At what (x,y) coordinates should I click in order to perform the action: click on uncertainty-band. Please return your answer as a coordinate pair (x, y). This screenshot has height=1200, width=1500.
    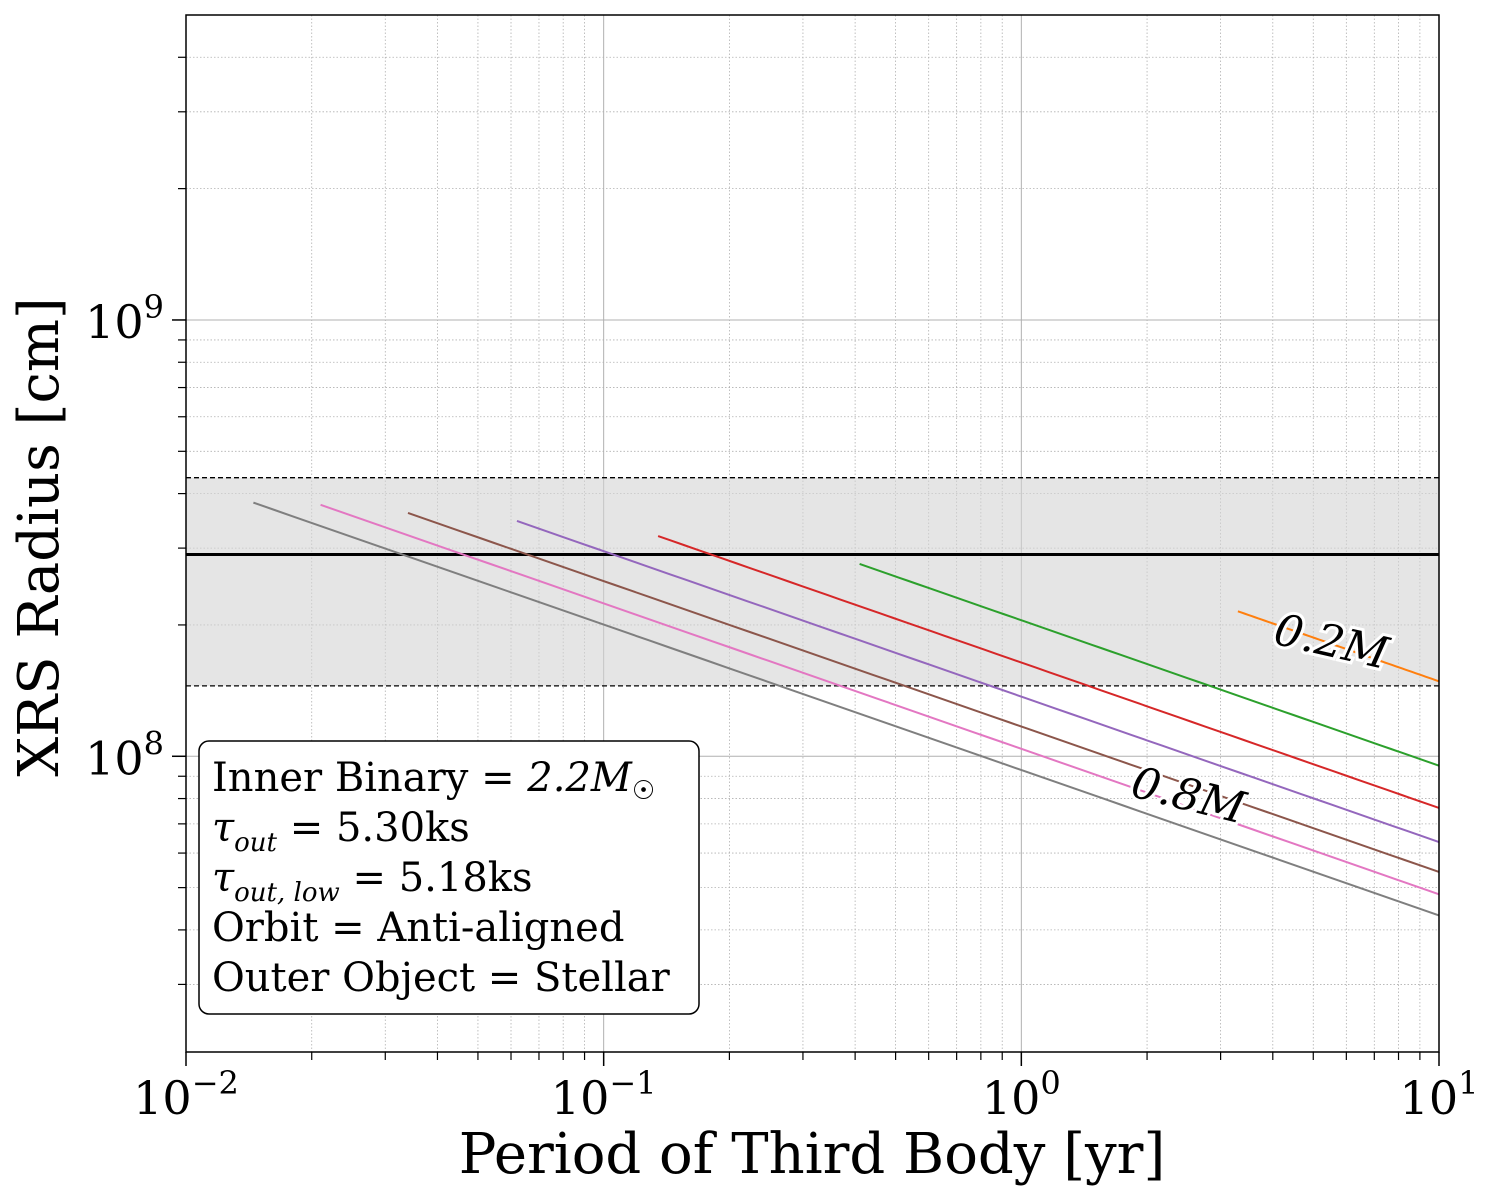
    Looking at the image, I should click on (812, 581).